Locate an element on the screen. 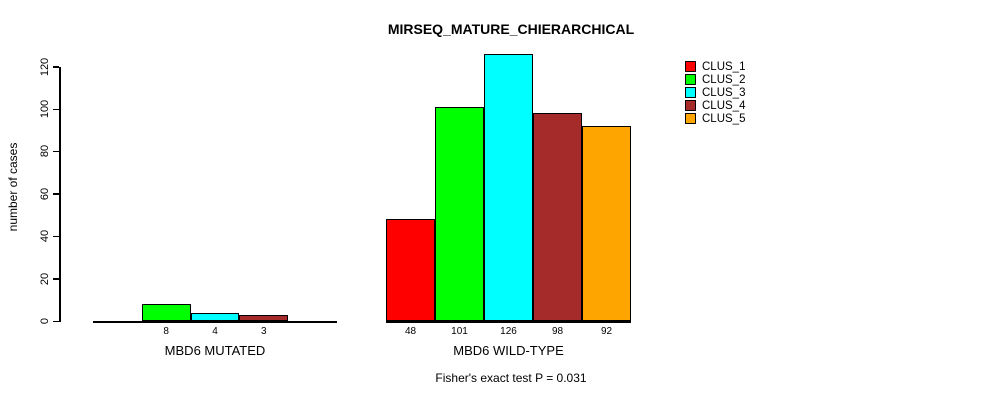  legend: CLUS_1 CLUS_2 CLUS_3 CLUS_4 CLUS_5 is located at coordinates (715, 92).